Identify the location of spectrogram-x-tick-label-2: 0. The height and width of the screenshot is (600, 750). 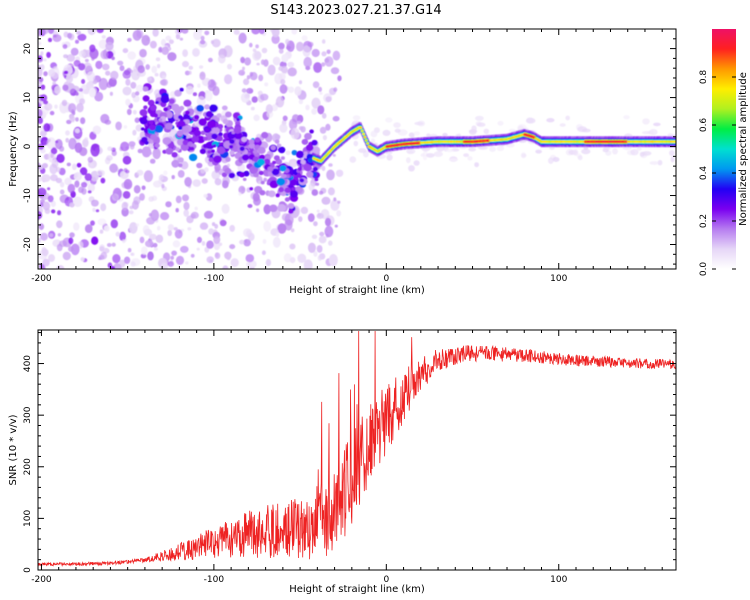
(386, 279).